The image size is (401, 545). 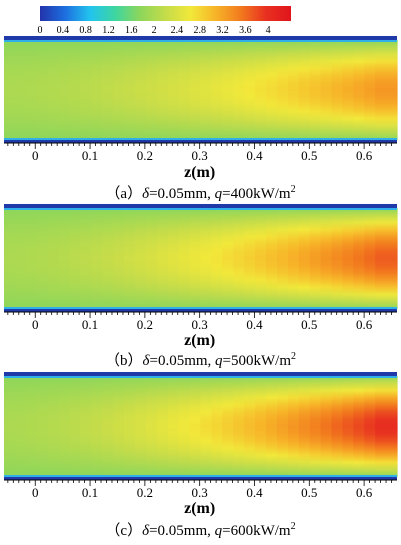 What do you see at coordinates (222, 30) in the screenshot?
I see `colorbar-tick-label: 3.2` at bounding box center [222, 30].